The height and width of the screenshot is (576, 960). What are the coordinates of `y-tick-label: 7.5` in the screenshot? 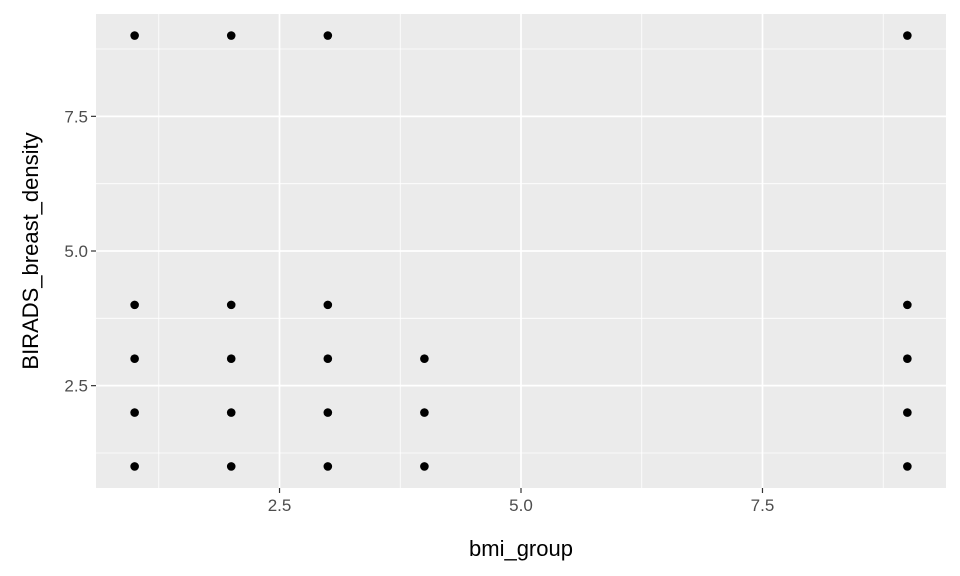 It's located at (76, 116).